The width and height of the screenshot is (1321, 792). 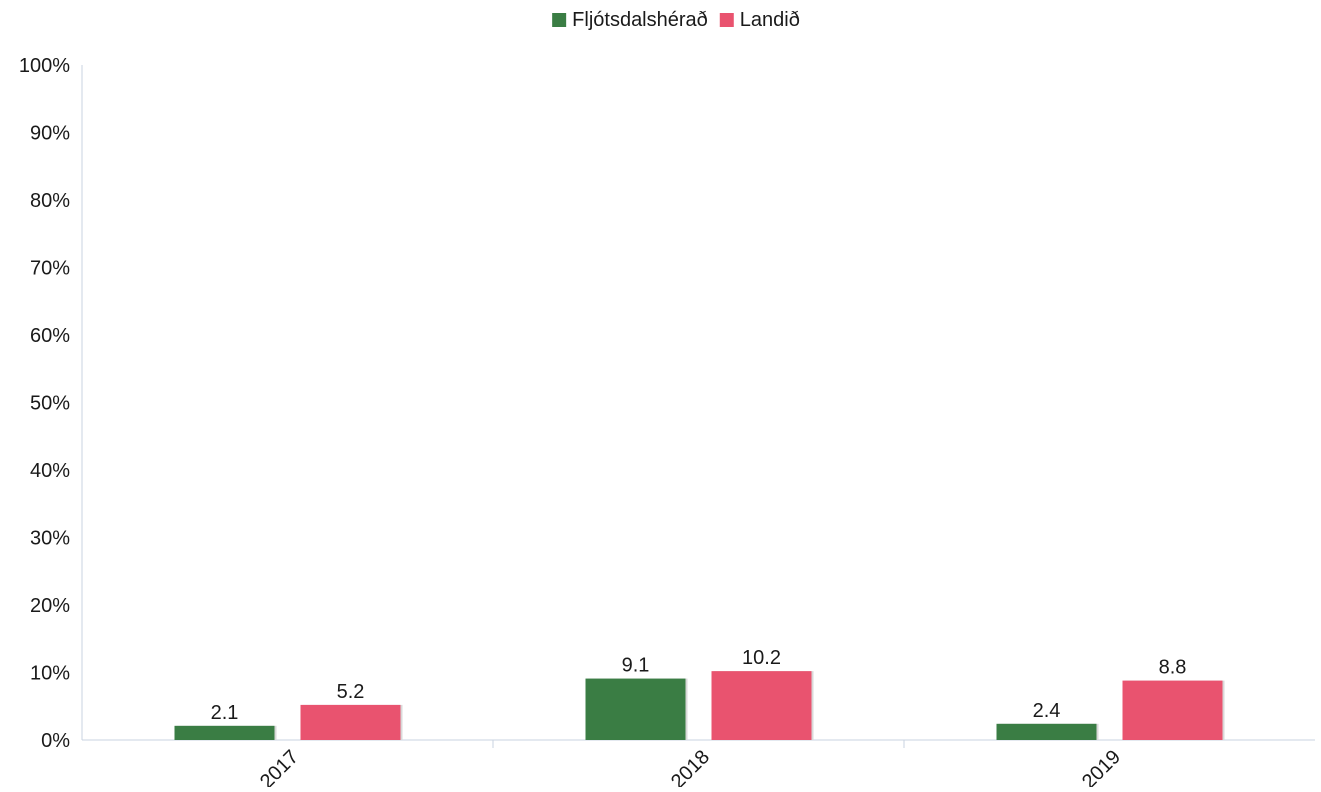 What do you see at coordinates (1173, 668) in the screenshot?
I see `data-label: 8.8` at bounding box center [1173, 668].